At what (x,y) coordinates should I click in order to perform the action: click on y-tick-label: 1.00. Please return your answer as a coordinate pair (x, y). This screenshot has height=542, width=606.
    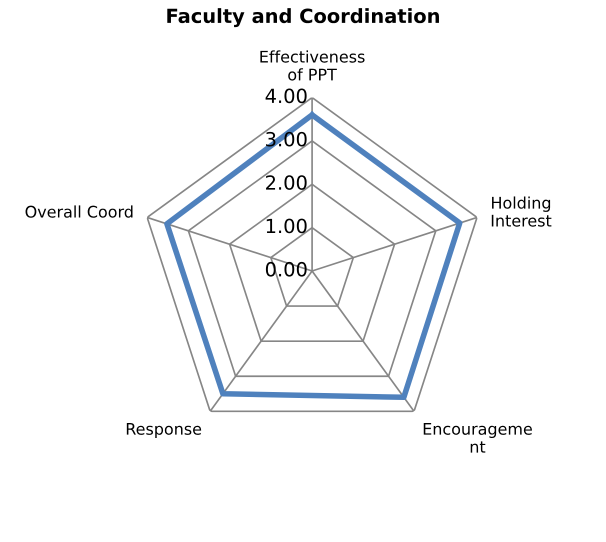
    Looking at the image, I should click on (286, 226).